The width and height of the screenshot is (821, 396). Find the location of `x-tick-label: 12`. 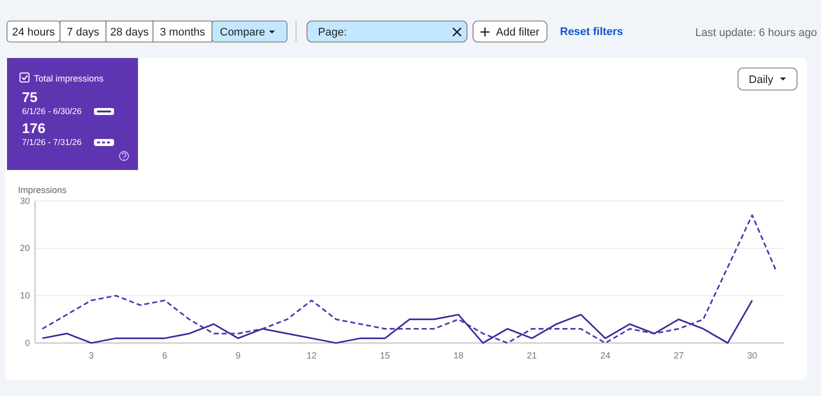

x-tick-label: 12 is located at coordinates (311, 355).